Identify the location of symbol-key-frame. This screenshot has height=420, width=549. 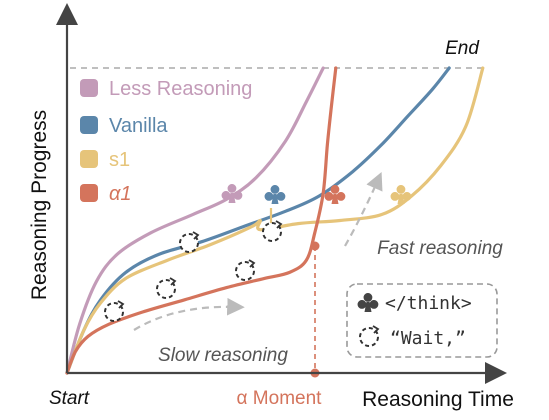
(422, 320).